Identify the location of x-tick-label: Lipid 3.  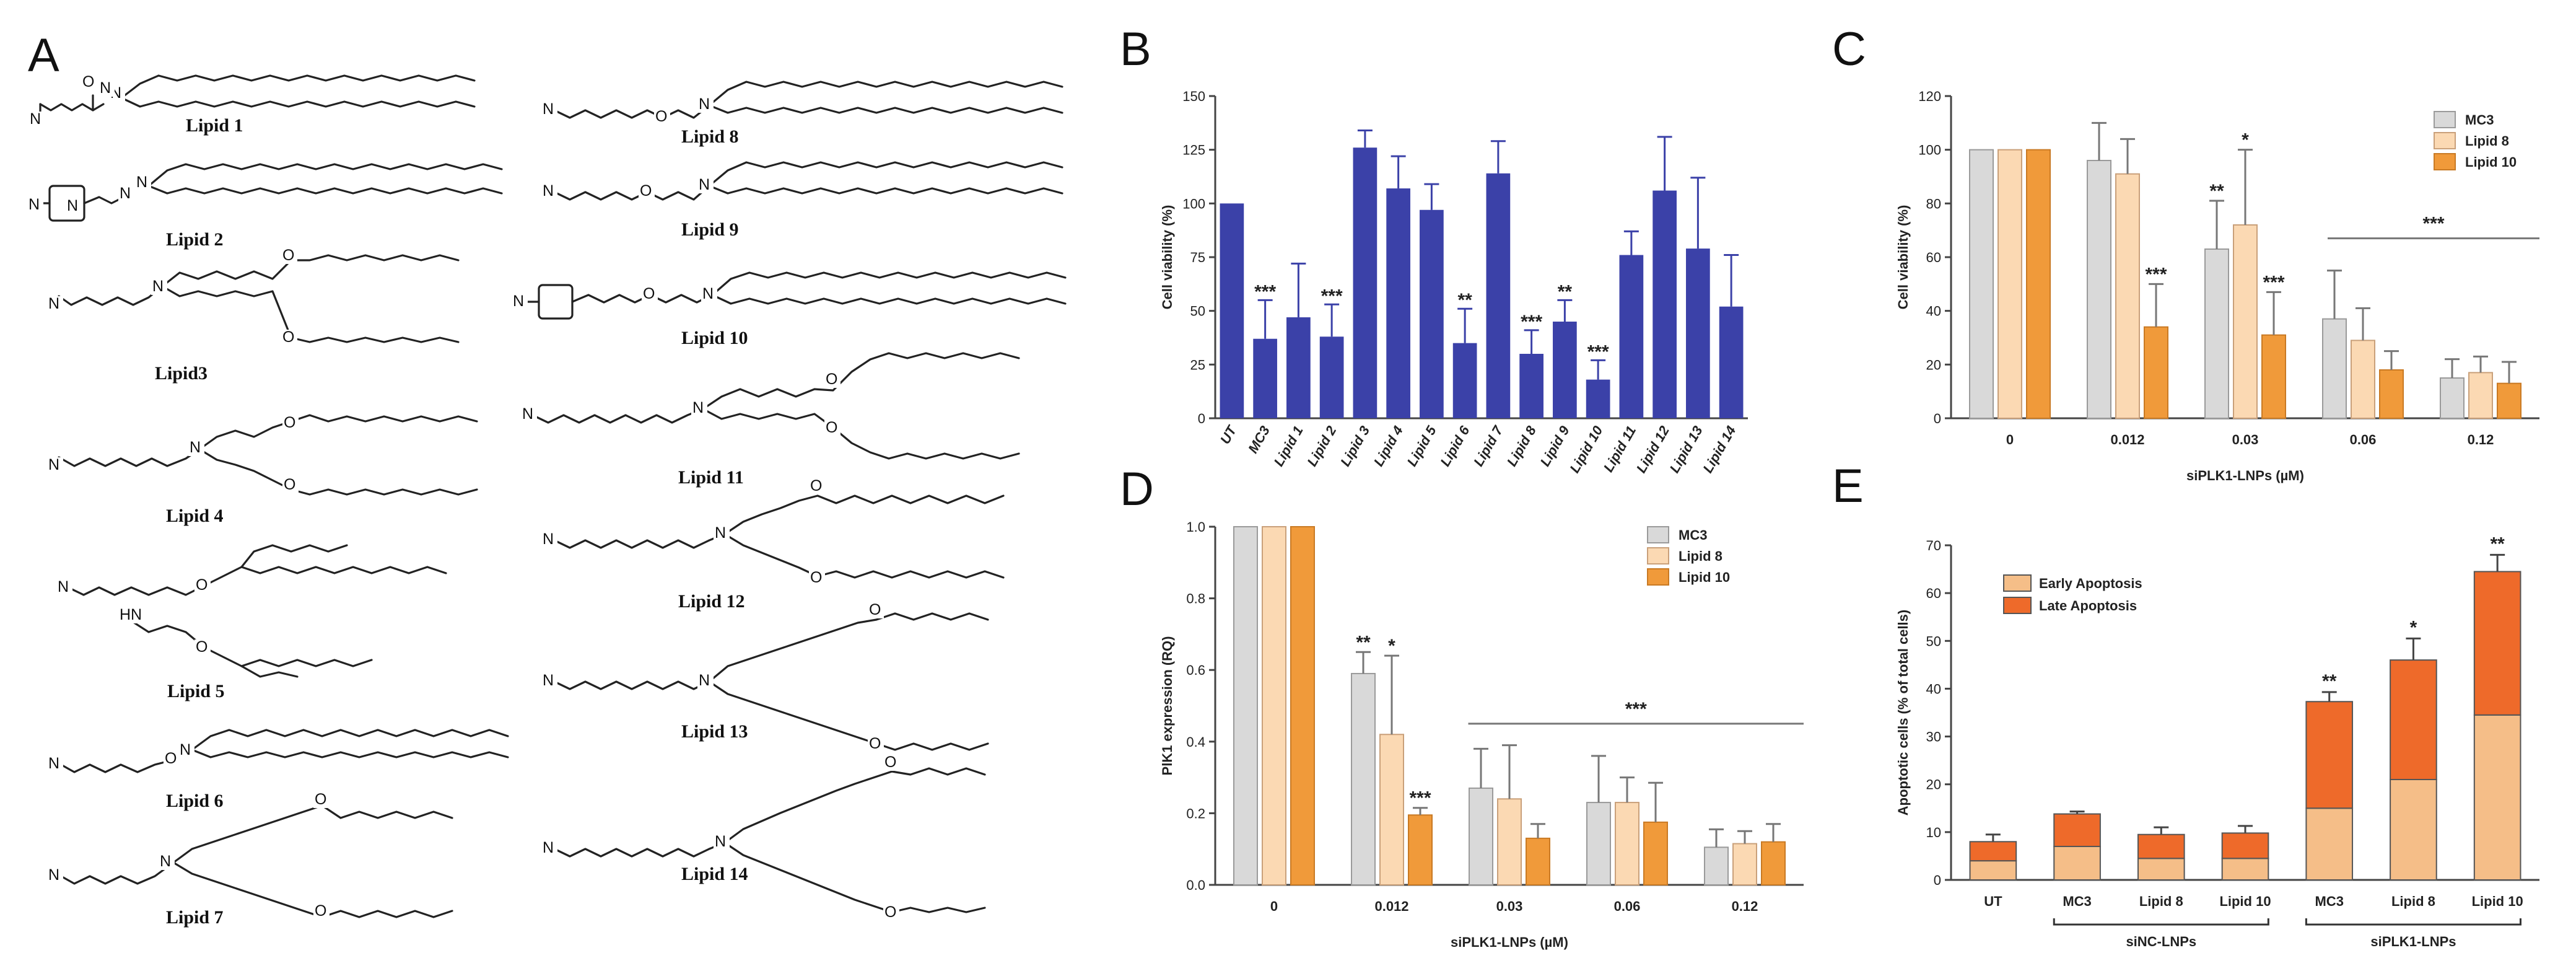
(1355, 446).